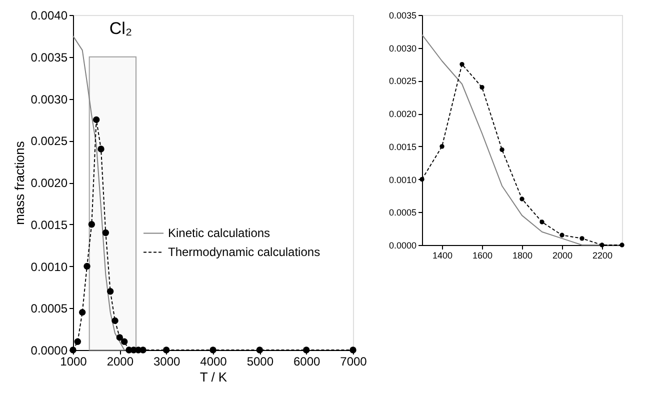  Describe the element at coordinates (244, 252) in the screenshot. I see `legend-label: Thermodynamic calculations` at that location.